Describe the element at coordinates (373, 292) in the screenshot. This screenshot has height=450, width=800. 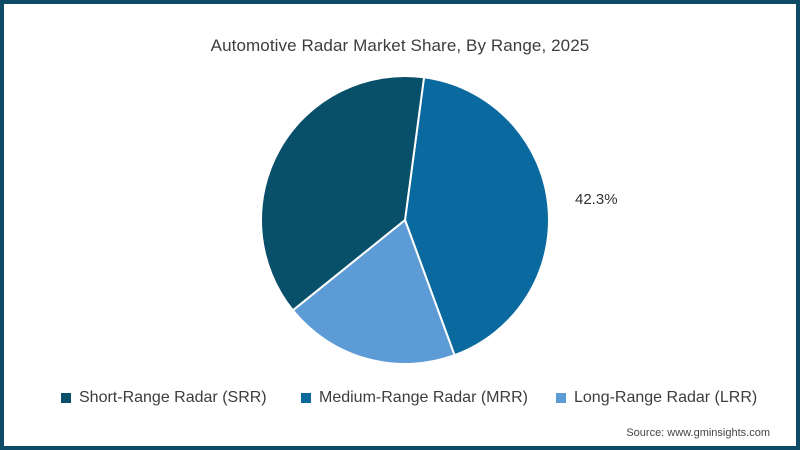
I see `pie-slice-lrr` at that location.